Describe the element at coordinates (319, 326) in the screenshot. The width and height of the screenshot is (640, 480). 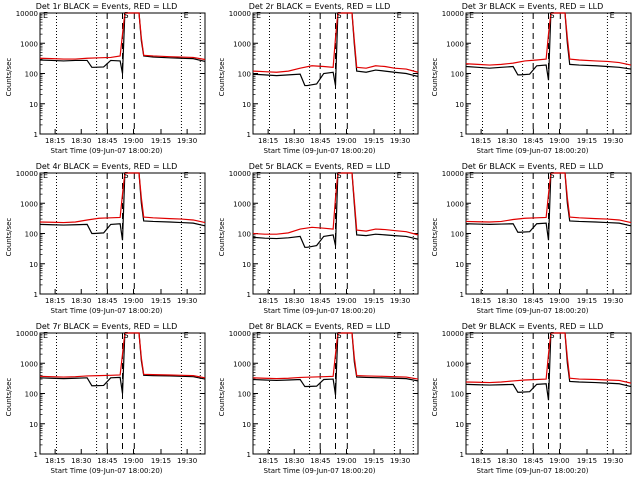
I see `panel-title: Det 8r BLACK = Events, RED = LLD` at that location.